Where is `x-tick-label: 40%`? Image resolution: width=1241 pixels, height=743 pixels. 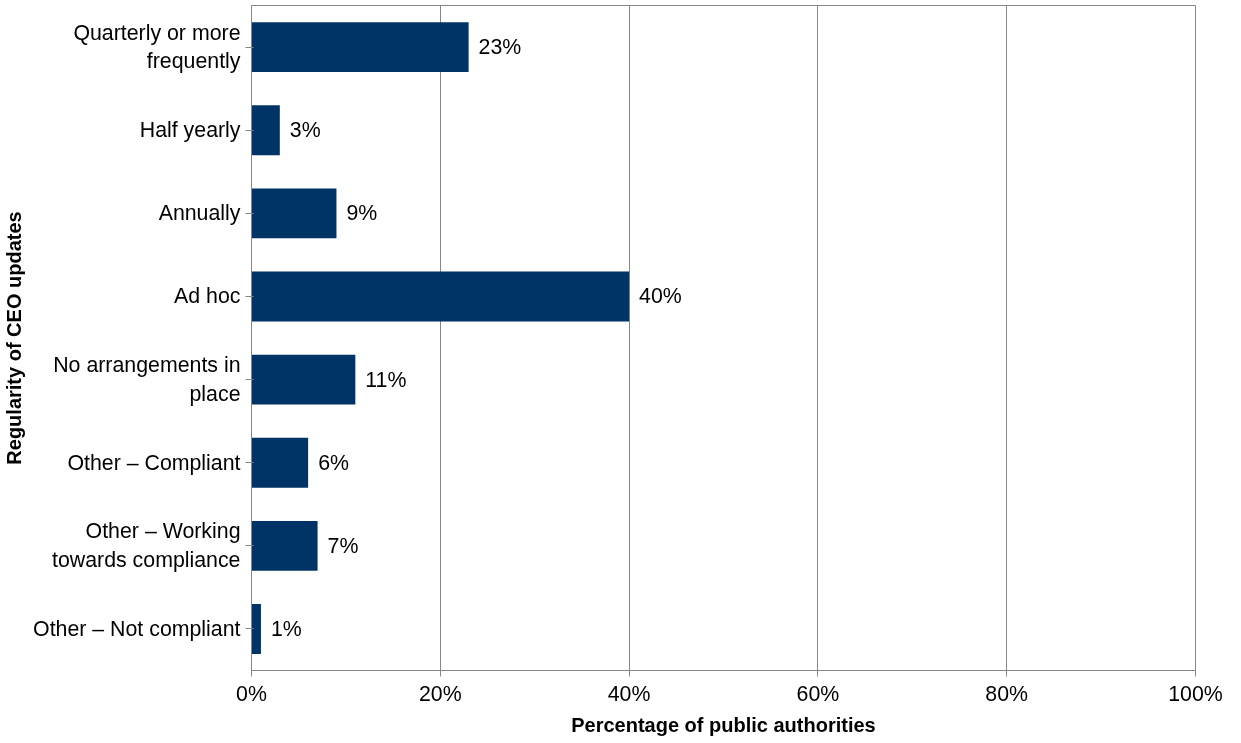
x-tick-label: 40% is located at coordinates (629, 693).